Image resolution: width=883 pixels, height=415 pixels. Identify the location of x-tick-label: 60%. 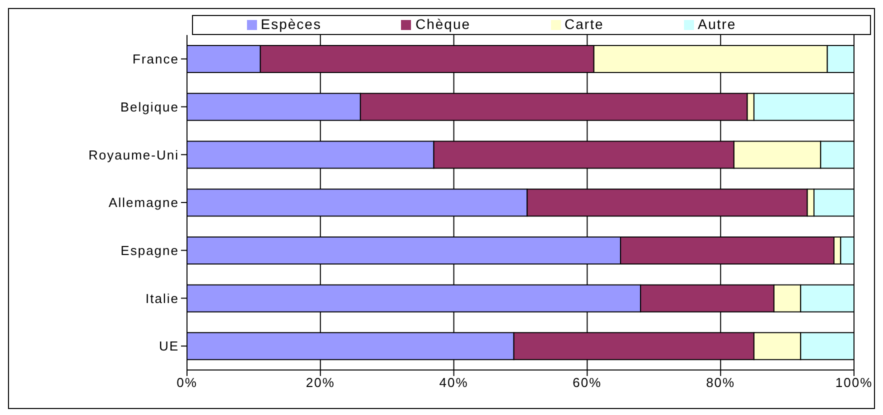
(587, 382).